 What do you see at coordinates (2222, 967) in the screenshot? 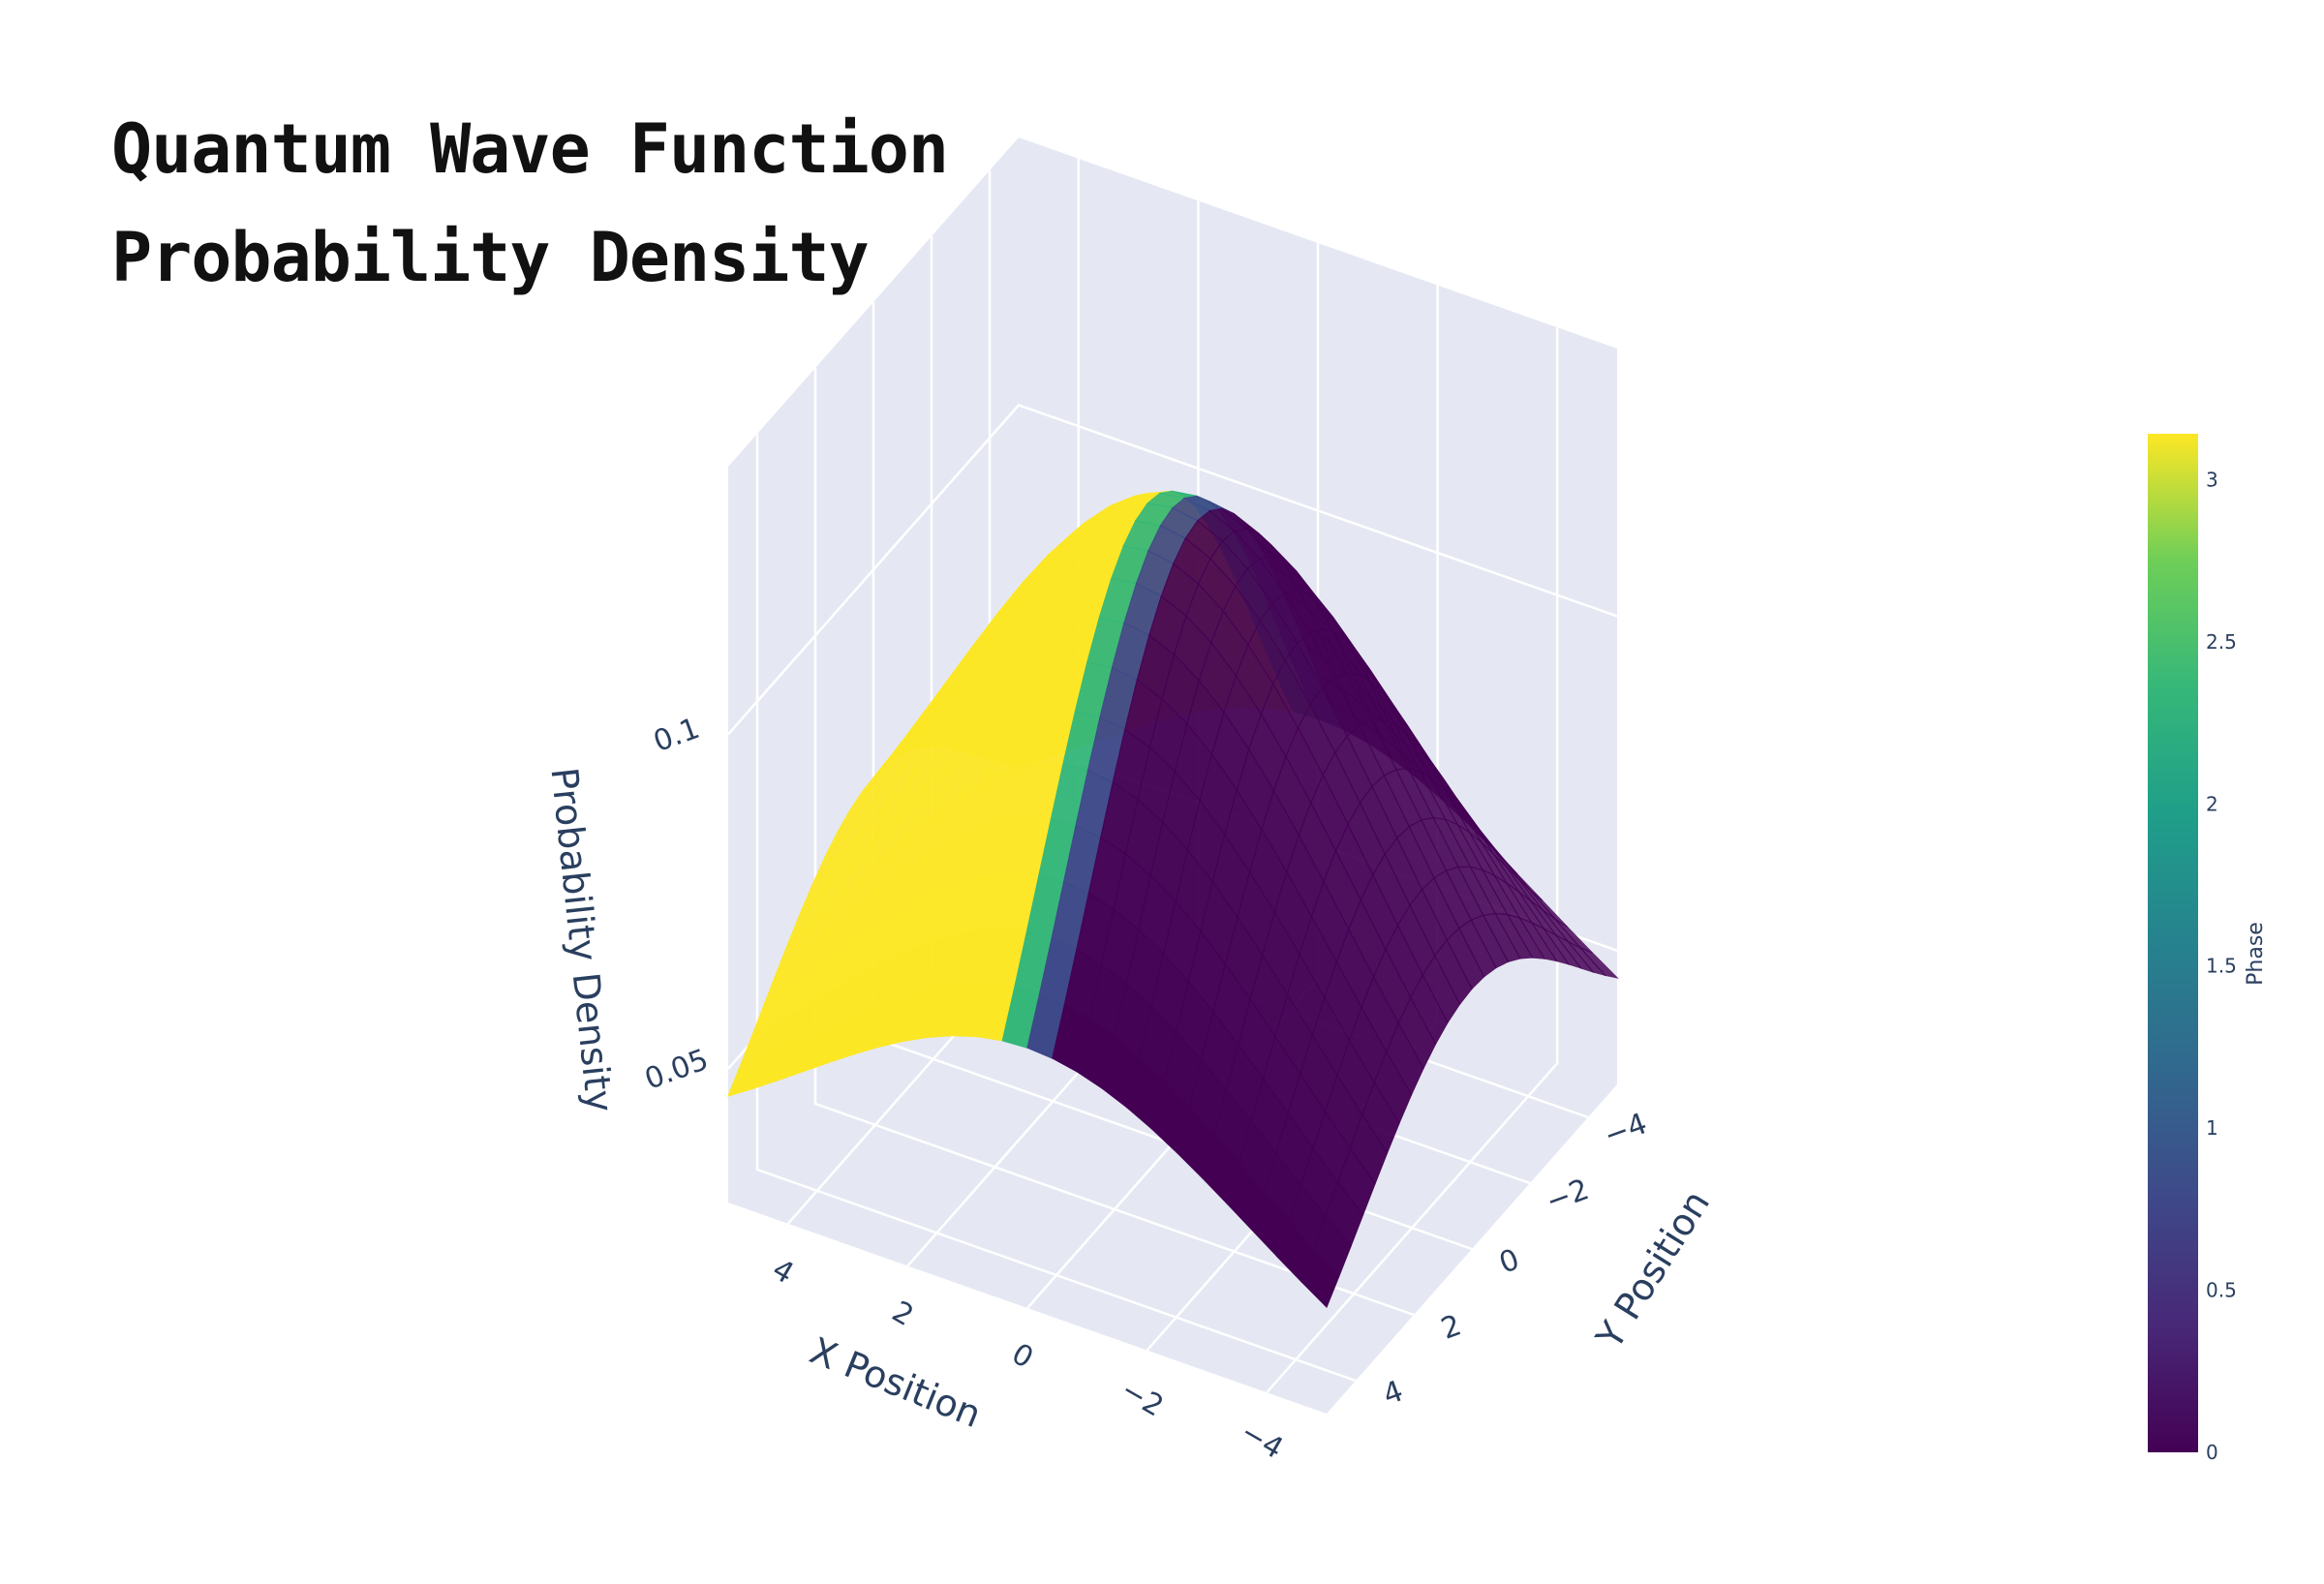
I see `colorbar-tick-label: 1.5` at bounding box center [2222, 967].